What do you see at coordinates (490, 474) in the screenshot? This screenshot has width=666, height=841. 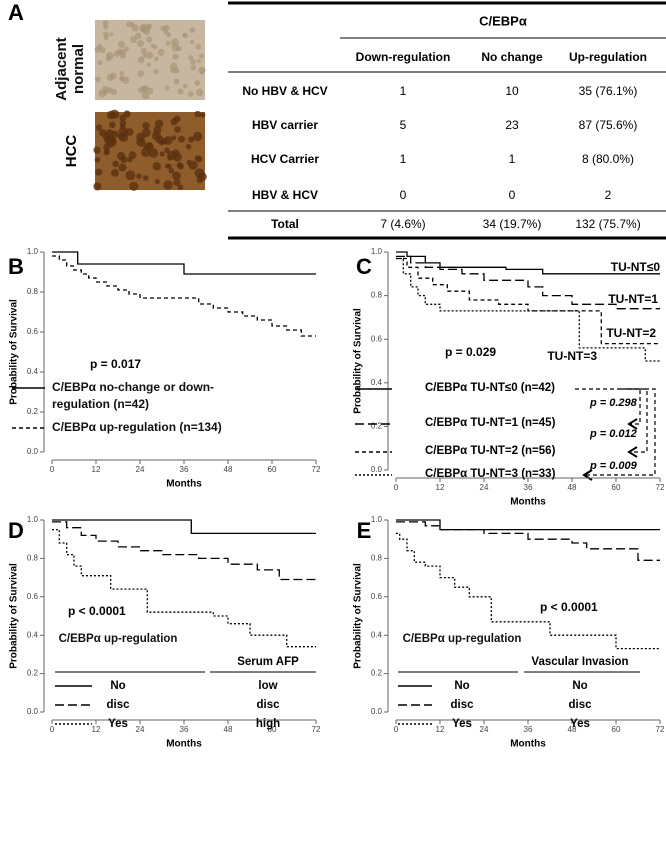 I see `legend-label: C/EBPα TU-NT=3 (n=33)` at bounding box center [490, 474].